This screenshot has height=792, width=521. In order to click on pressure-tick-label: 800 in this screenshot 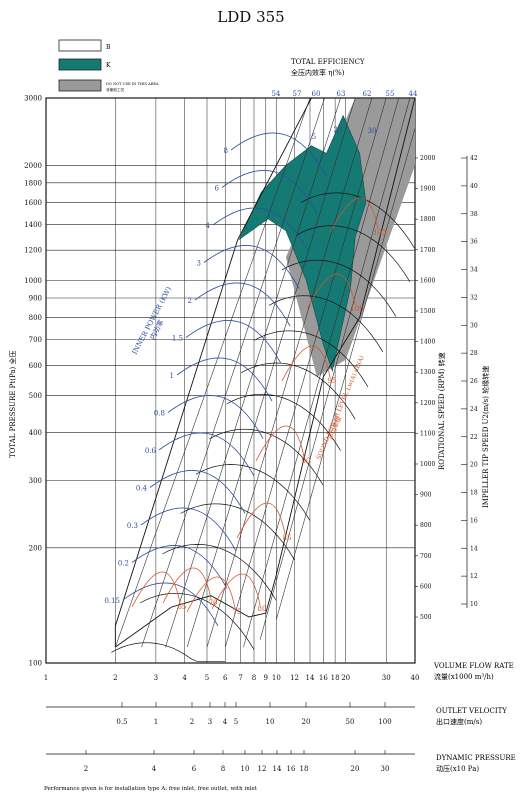, I will do `click(35, 318)`.